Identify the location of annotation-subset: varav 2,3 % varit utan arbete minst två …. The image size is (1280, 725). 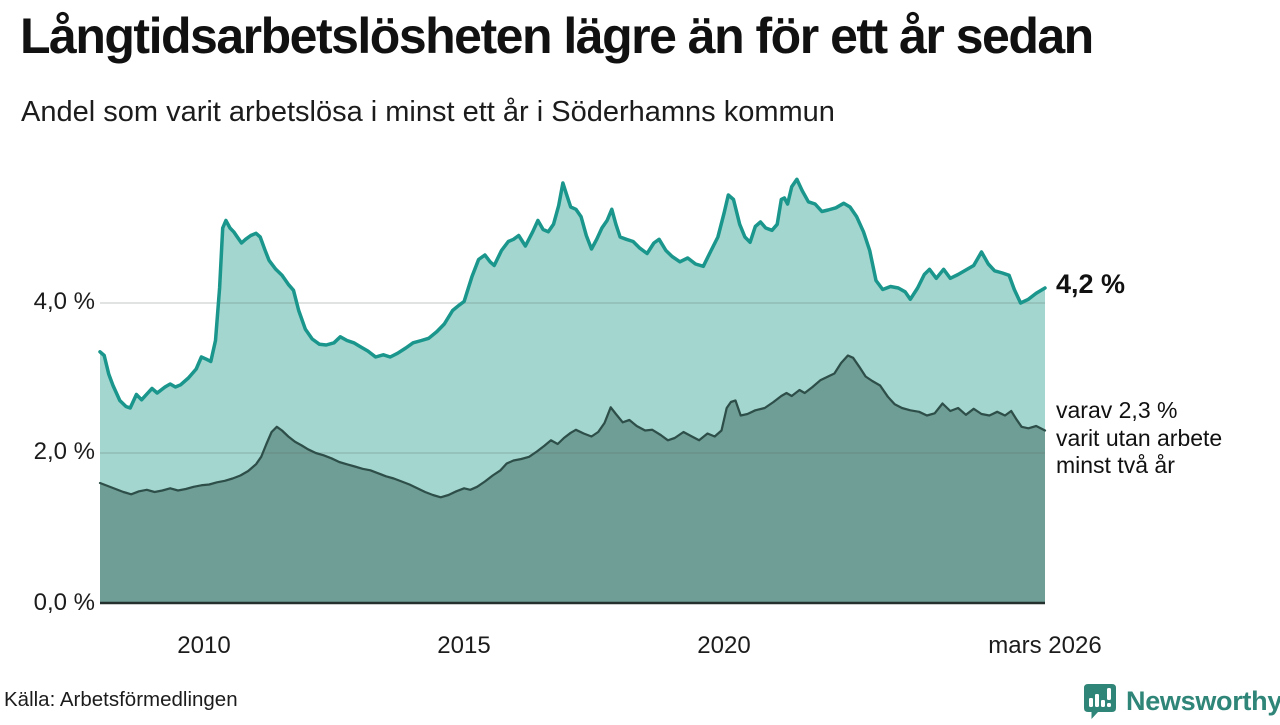
(1139, 438).